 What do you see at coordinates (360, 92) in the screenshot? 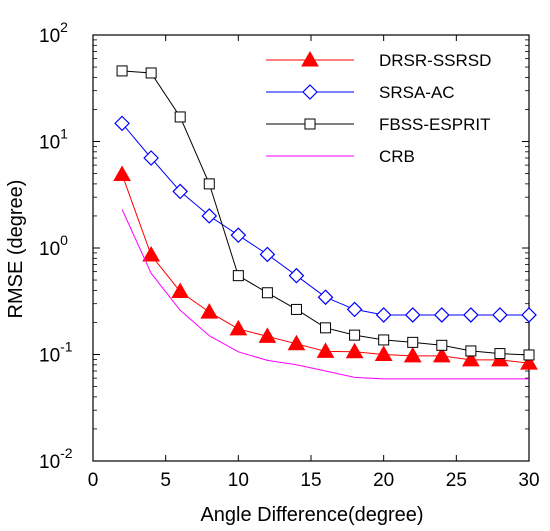
I see `legend-entry-srsa-ac: SRSA-AC` at bounding box center [360, 92].